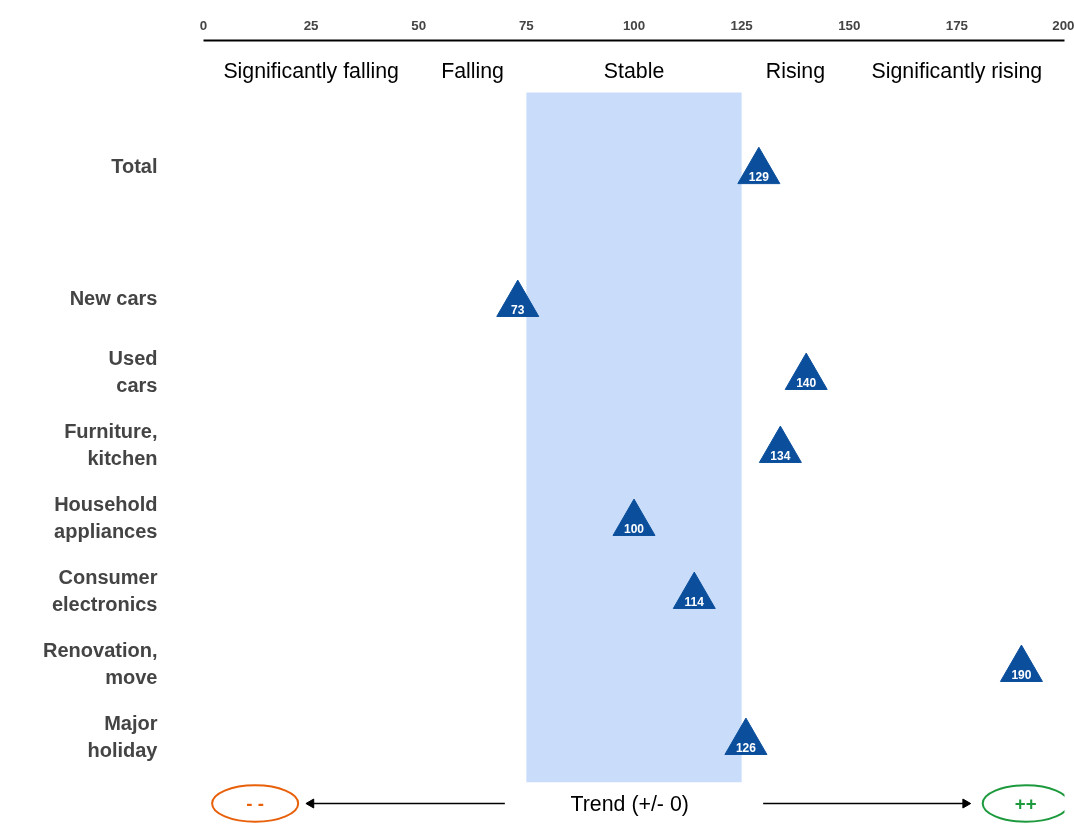  Describe the element at coordinates (780, 455) in the screenshot. I see `data-label: 134` at that location.